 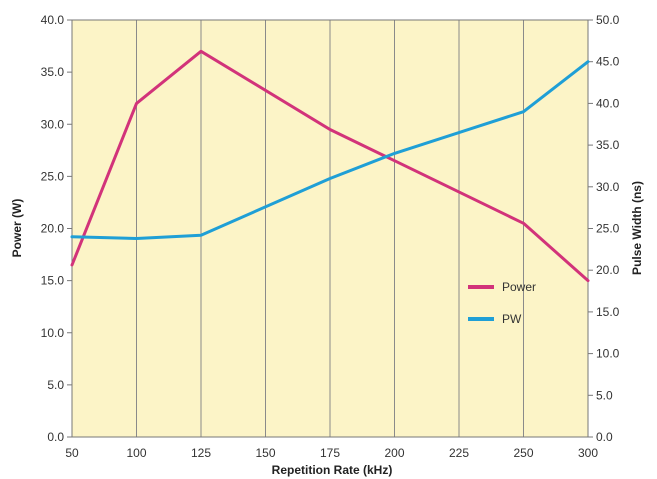 What do you see at coordinates (608, 270) in the screenshot?
I see `right-y-tick-label: 20.0` at bounding box center [608, 270].